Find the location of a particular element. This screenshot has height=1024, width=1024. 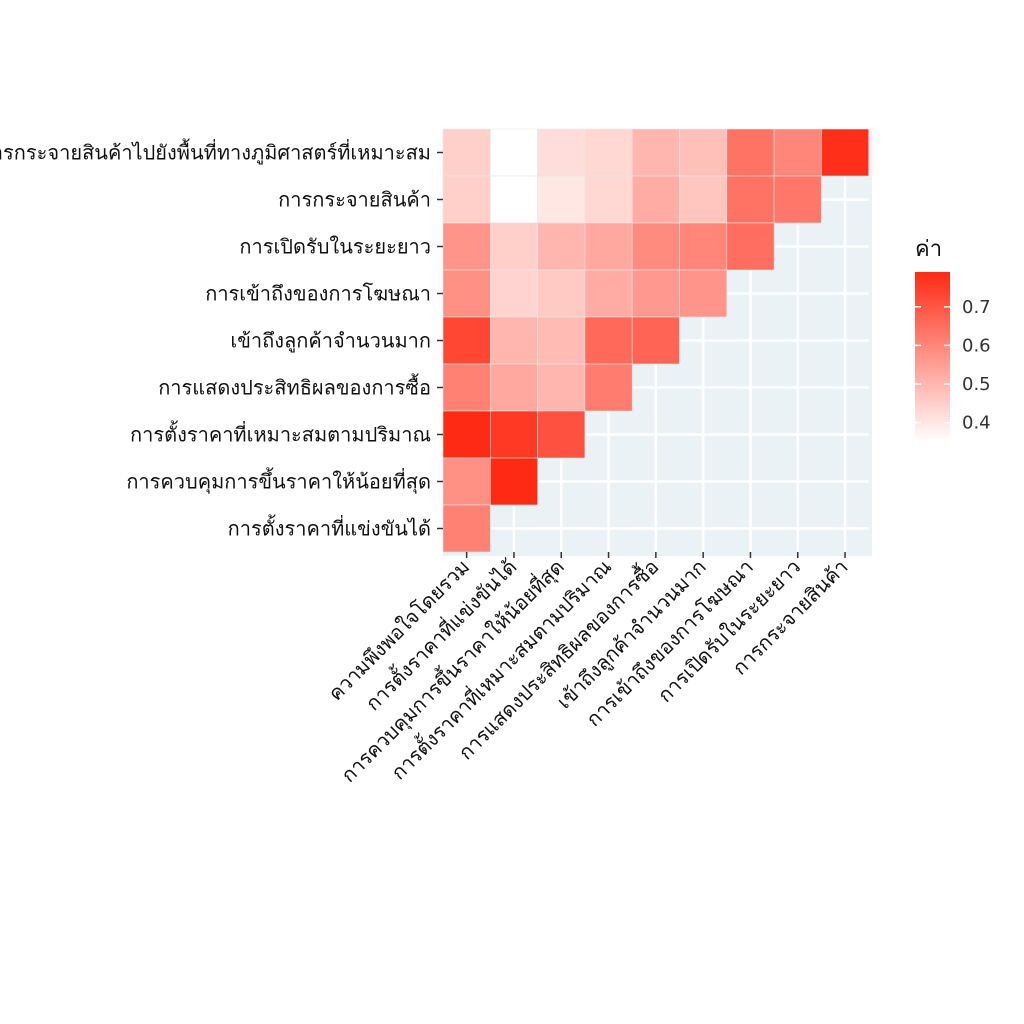

legend-title: ค่า is located at coordinates (928, 249).